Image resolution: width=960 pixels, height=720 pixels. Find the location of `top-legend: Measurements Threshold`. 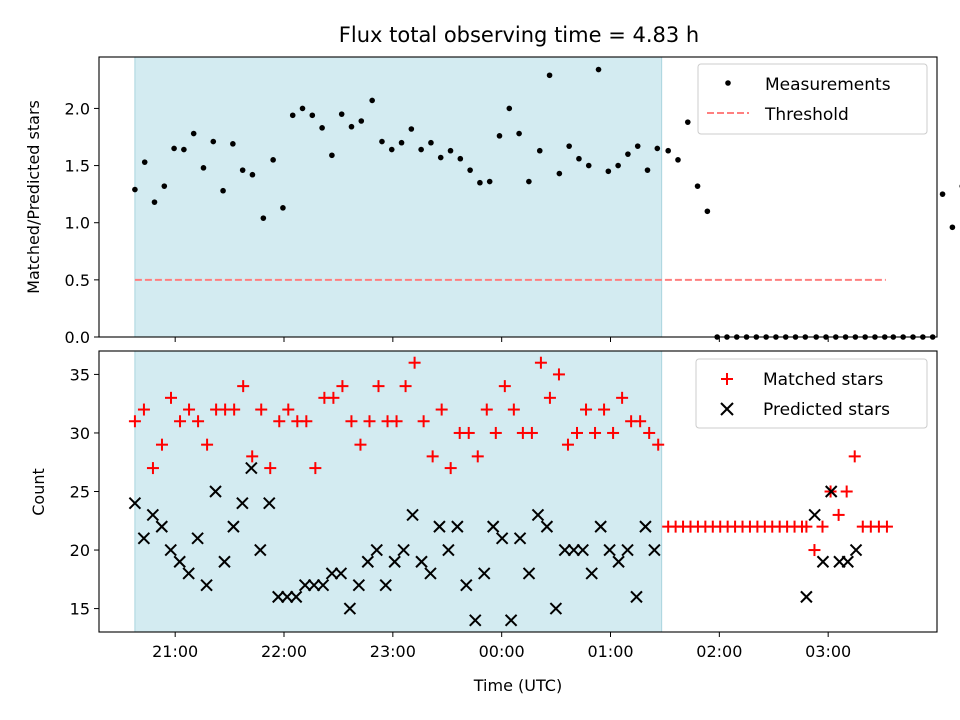

top-legend: Measurements Threshold is located at coordinates (812, 99).